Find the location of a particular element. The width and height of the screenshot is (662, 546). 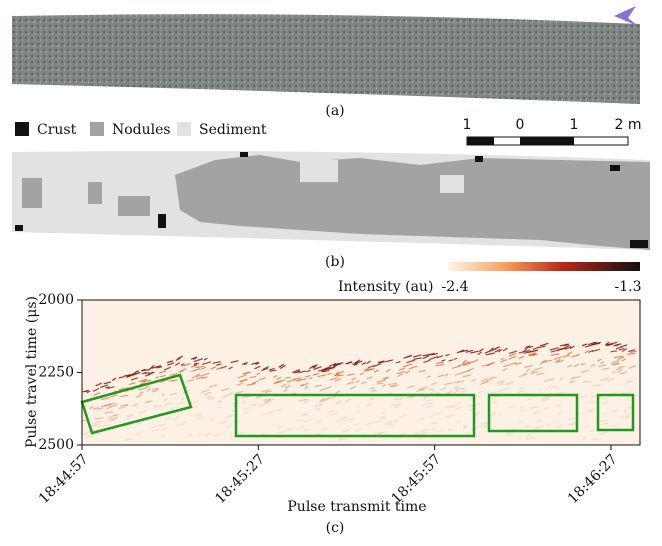

x-tick-label: 18:45:27 is located at coordinates (240, 479).